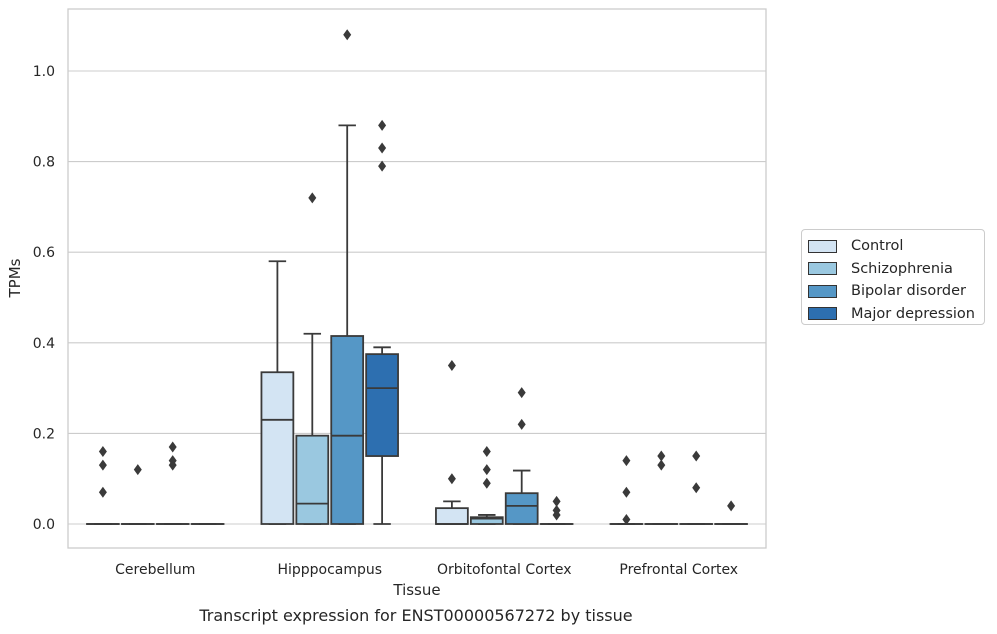  I want to click on x-axis-title: Tissue, so click(416, 590).